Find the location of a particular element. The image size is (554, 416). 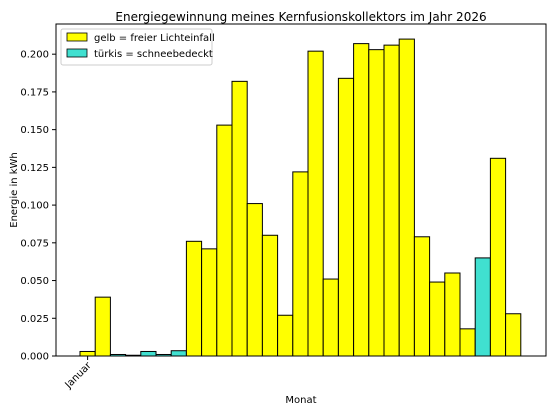

y-axis-label: Energie in kWh is located at coordinates (14, 190).